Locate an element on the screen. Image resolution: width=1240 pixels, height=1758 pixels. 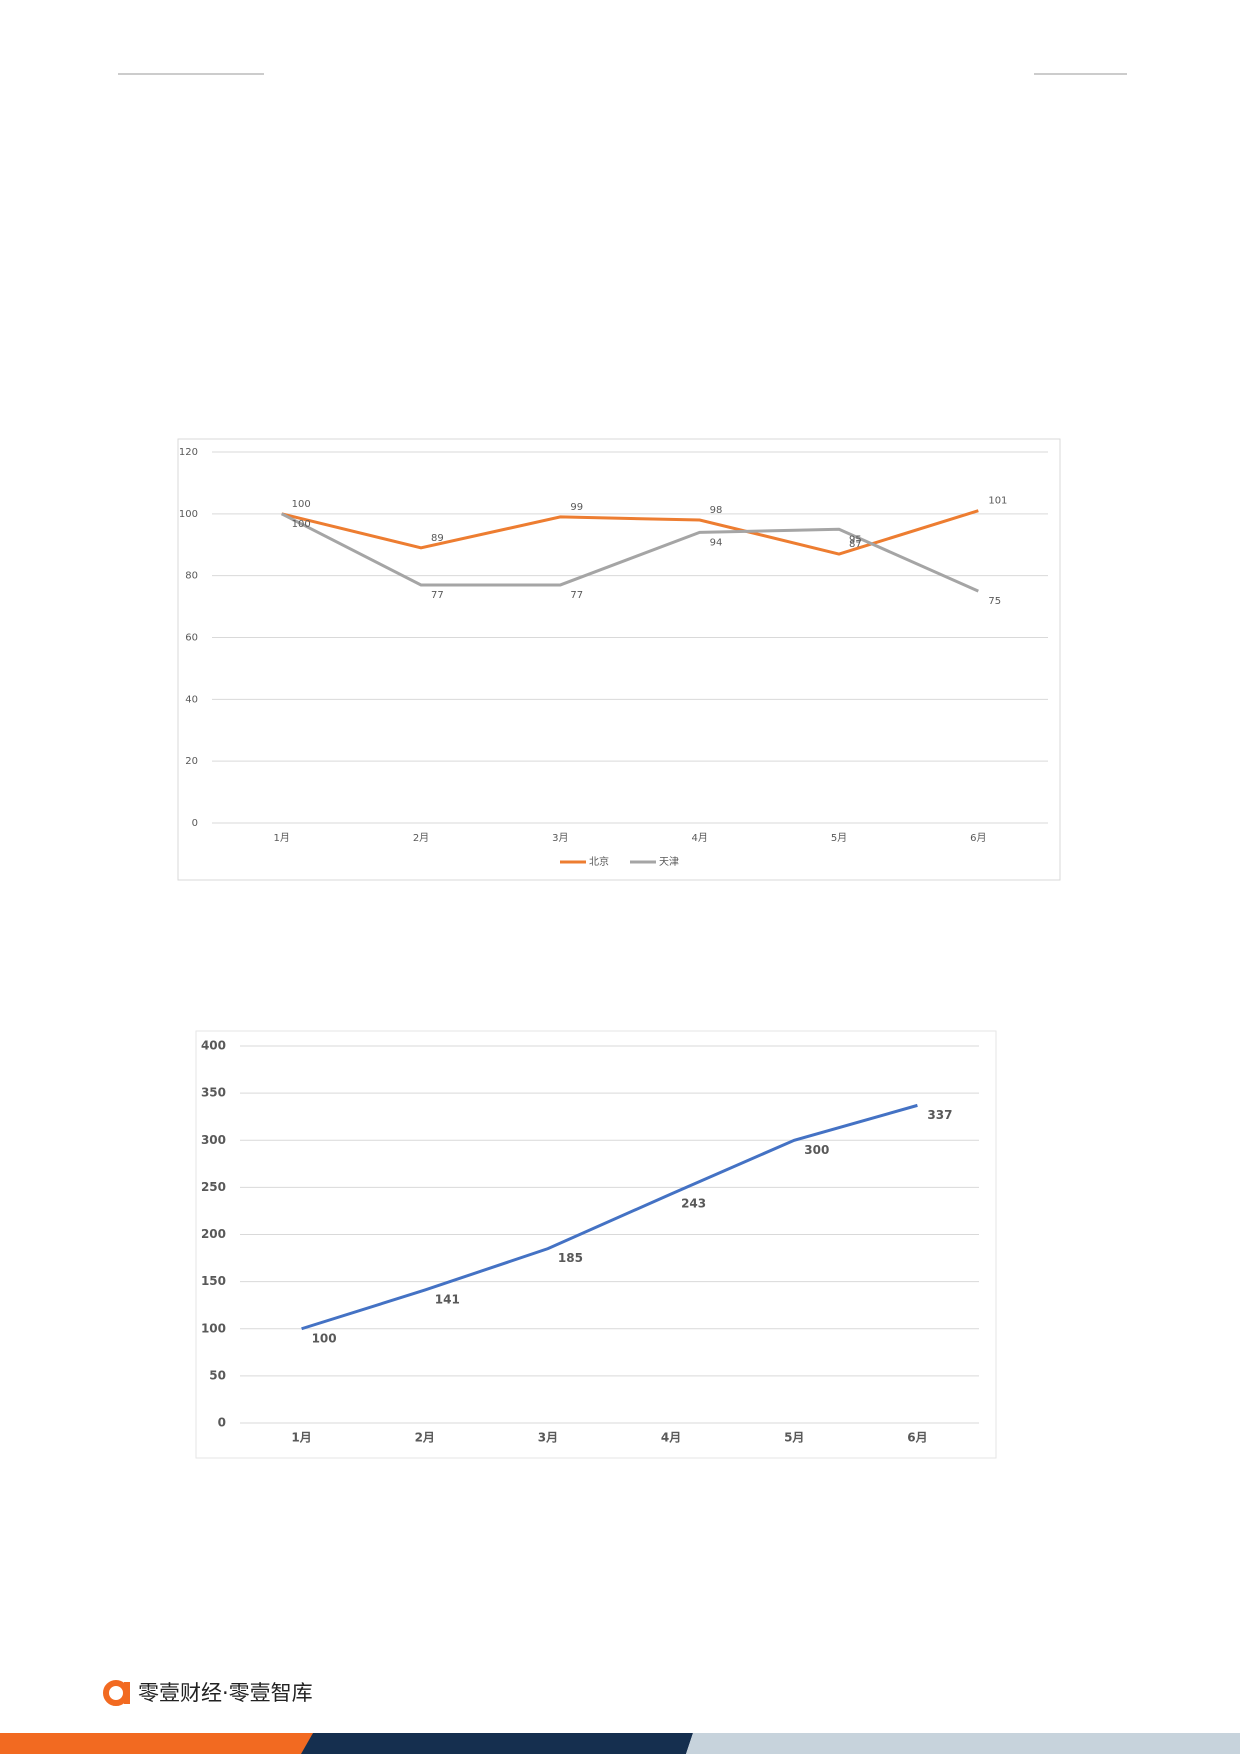
y-tick-label: 60 is located at coordinates (191, 638).